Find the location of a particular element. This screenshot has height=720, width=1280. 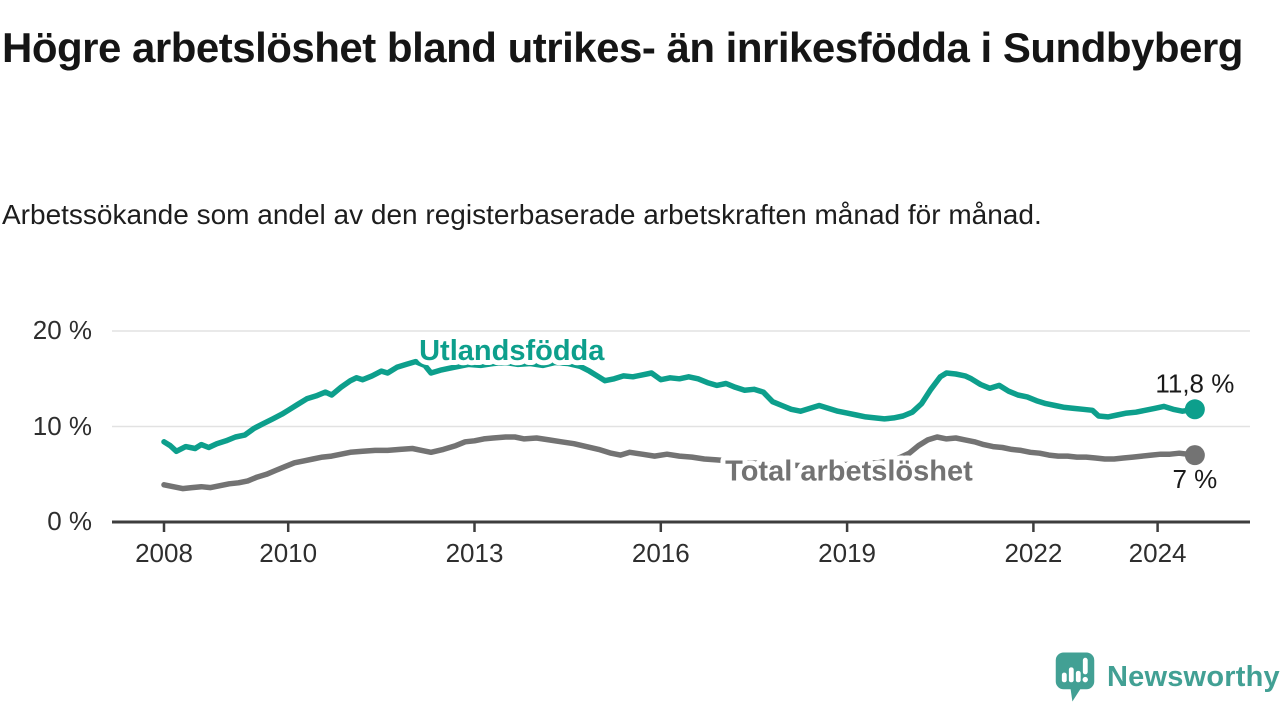

x-axis-tick-label: 2013 is located at coordinates (474, 553).